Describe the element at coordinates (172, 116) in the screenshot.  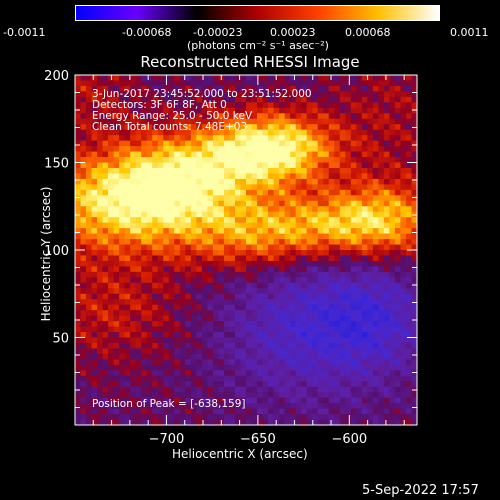
I see `annotation-energy-range: Energy Range: 25.0 - 50.0 keV` at that location.